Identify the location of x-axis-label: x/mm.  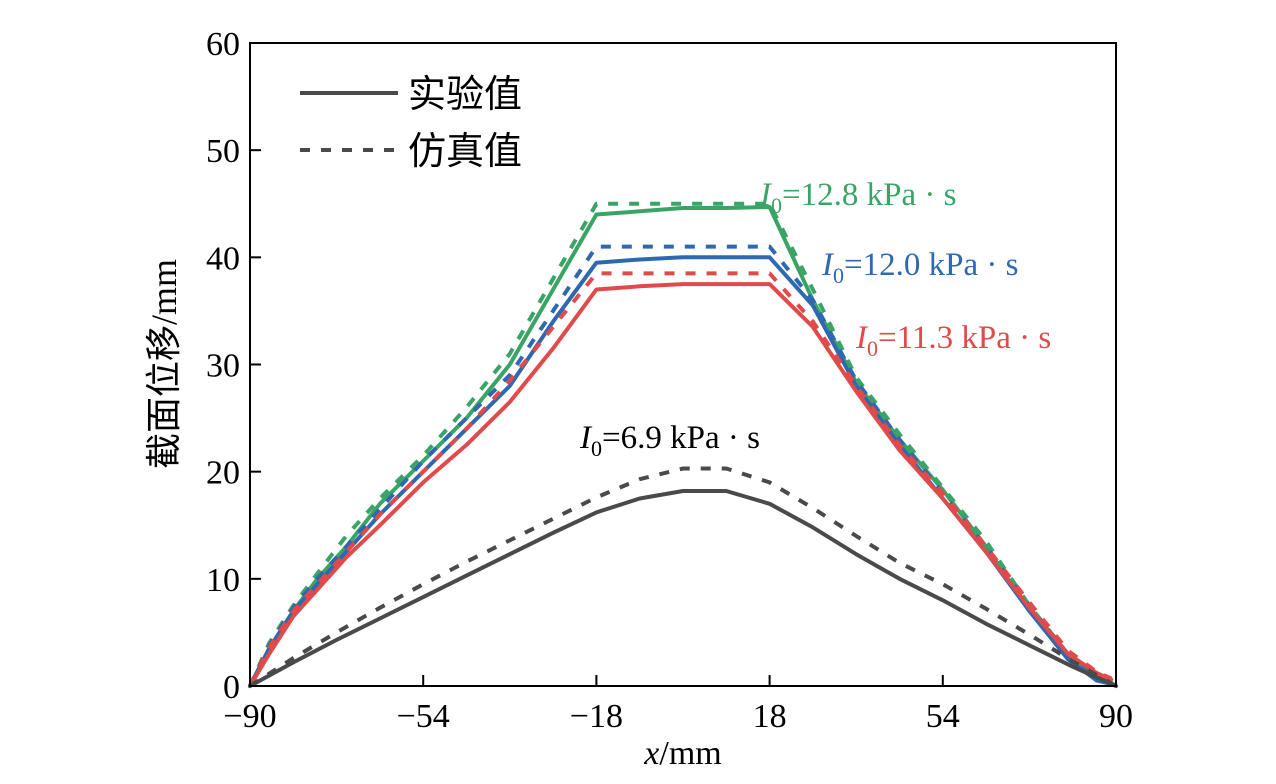
(682, 753).